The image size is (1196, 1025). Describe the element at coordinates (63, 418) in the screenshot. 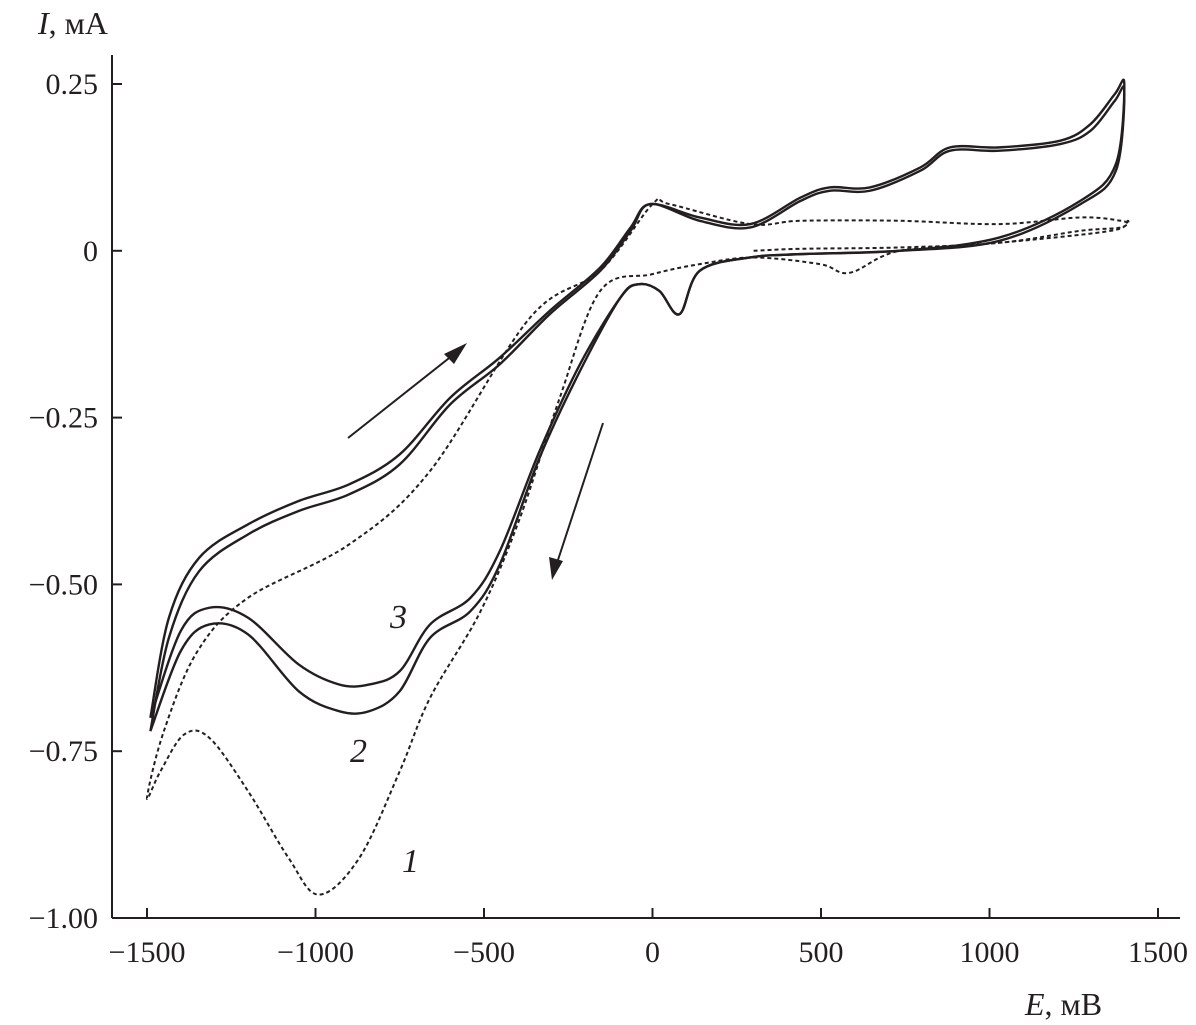

I see `y-tick-label: −0.25` at that location.